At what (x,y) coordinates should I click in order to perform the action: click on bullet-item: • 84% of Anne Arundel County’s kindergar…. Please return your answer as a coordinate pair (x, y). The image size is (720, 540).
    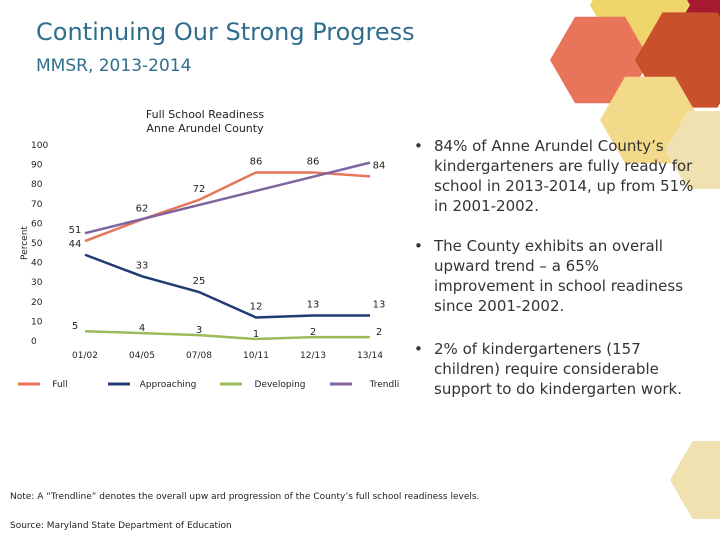
    Looking at the image, I should click on (554, 176).